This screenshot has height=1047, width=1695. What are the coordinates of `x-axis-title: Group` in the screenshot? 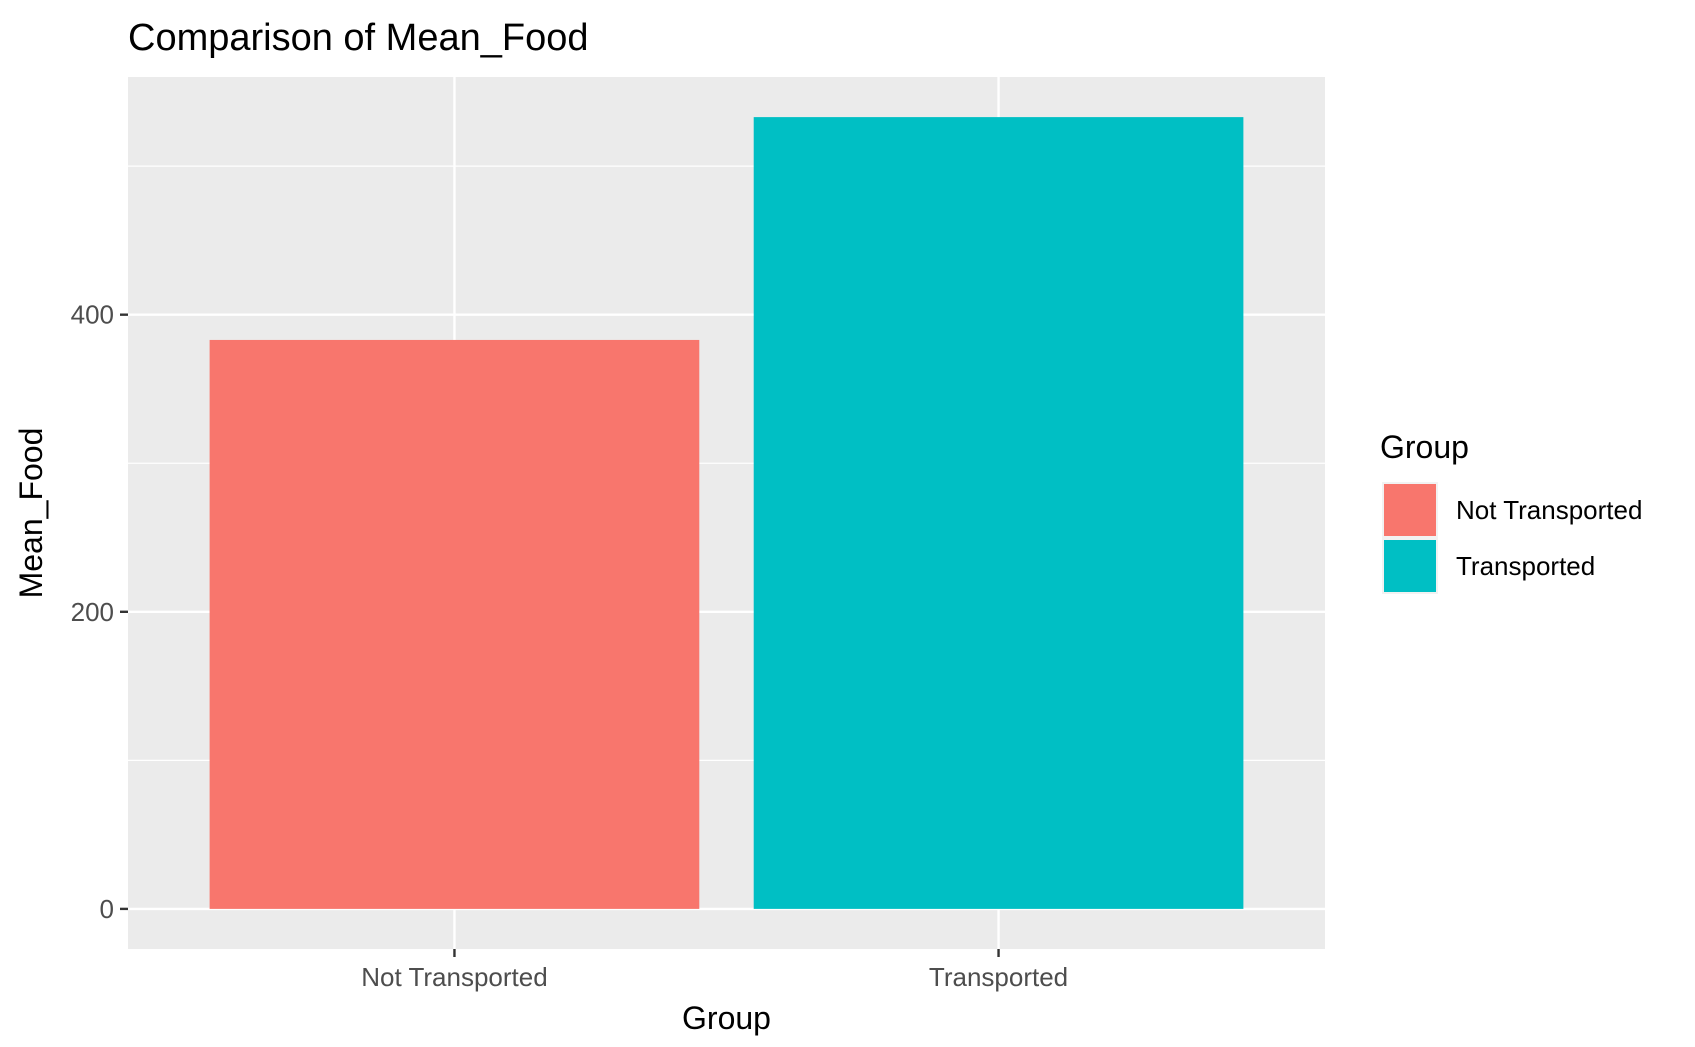 It's located at (726, 1018).